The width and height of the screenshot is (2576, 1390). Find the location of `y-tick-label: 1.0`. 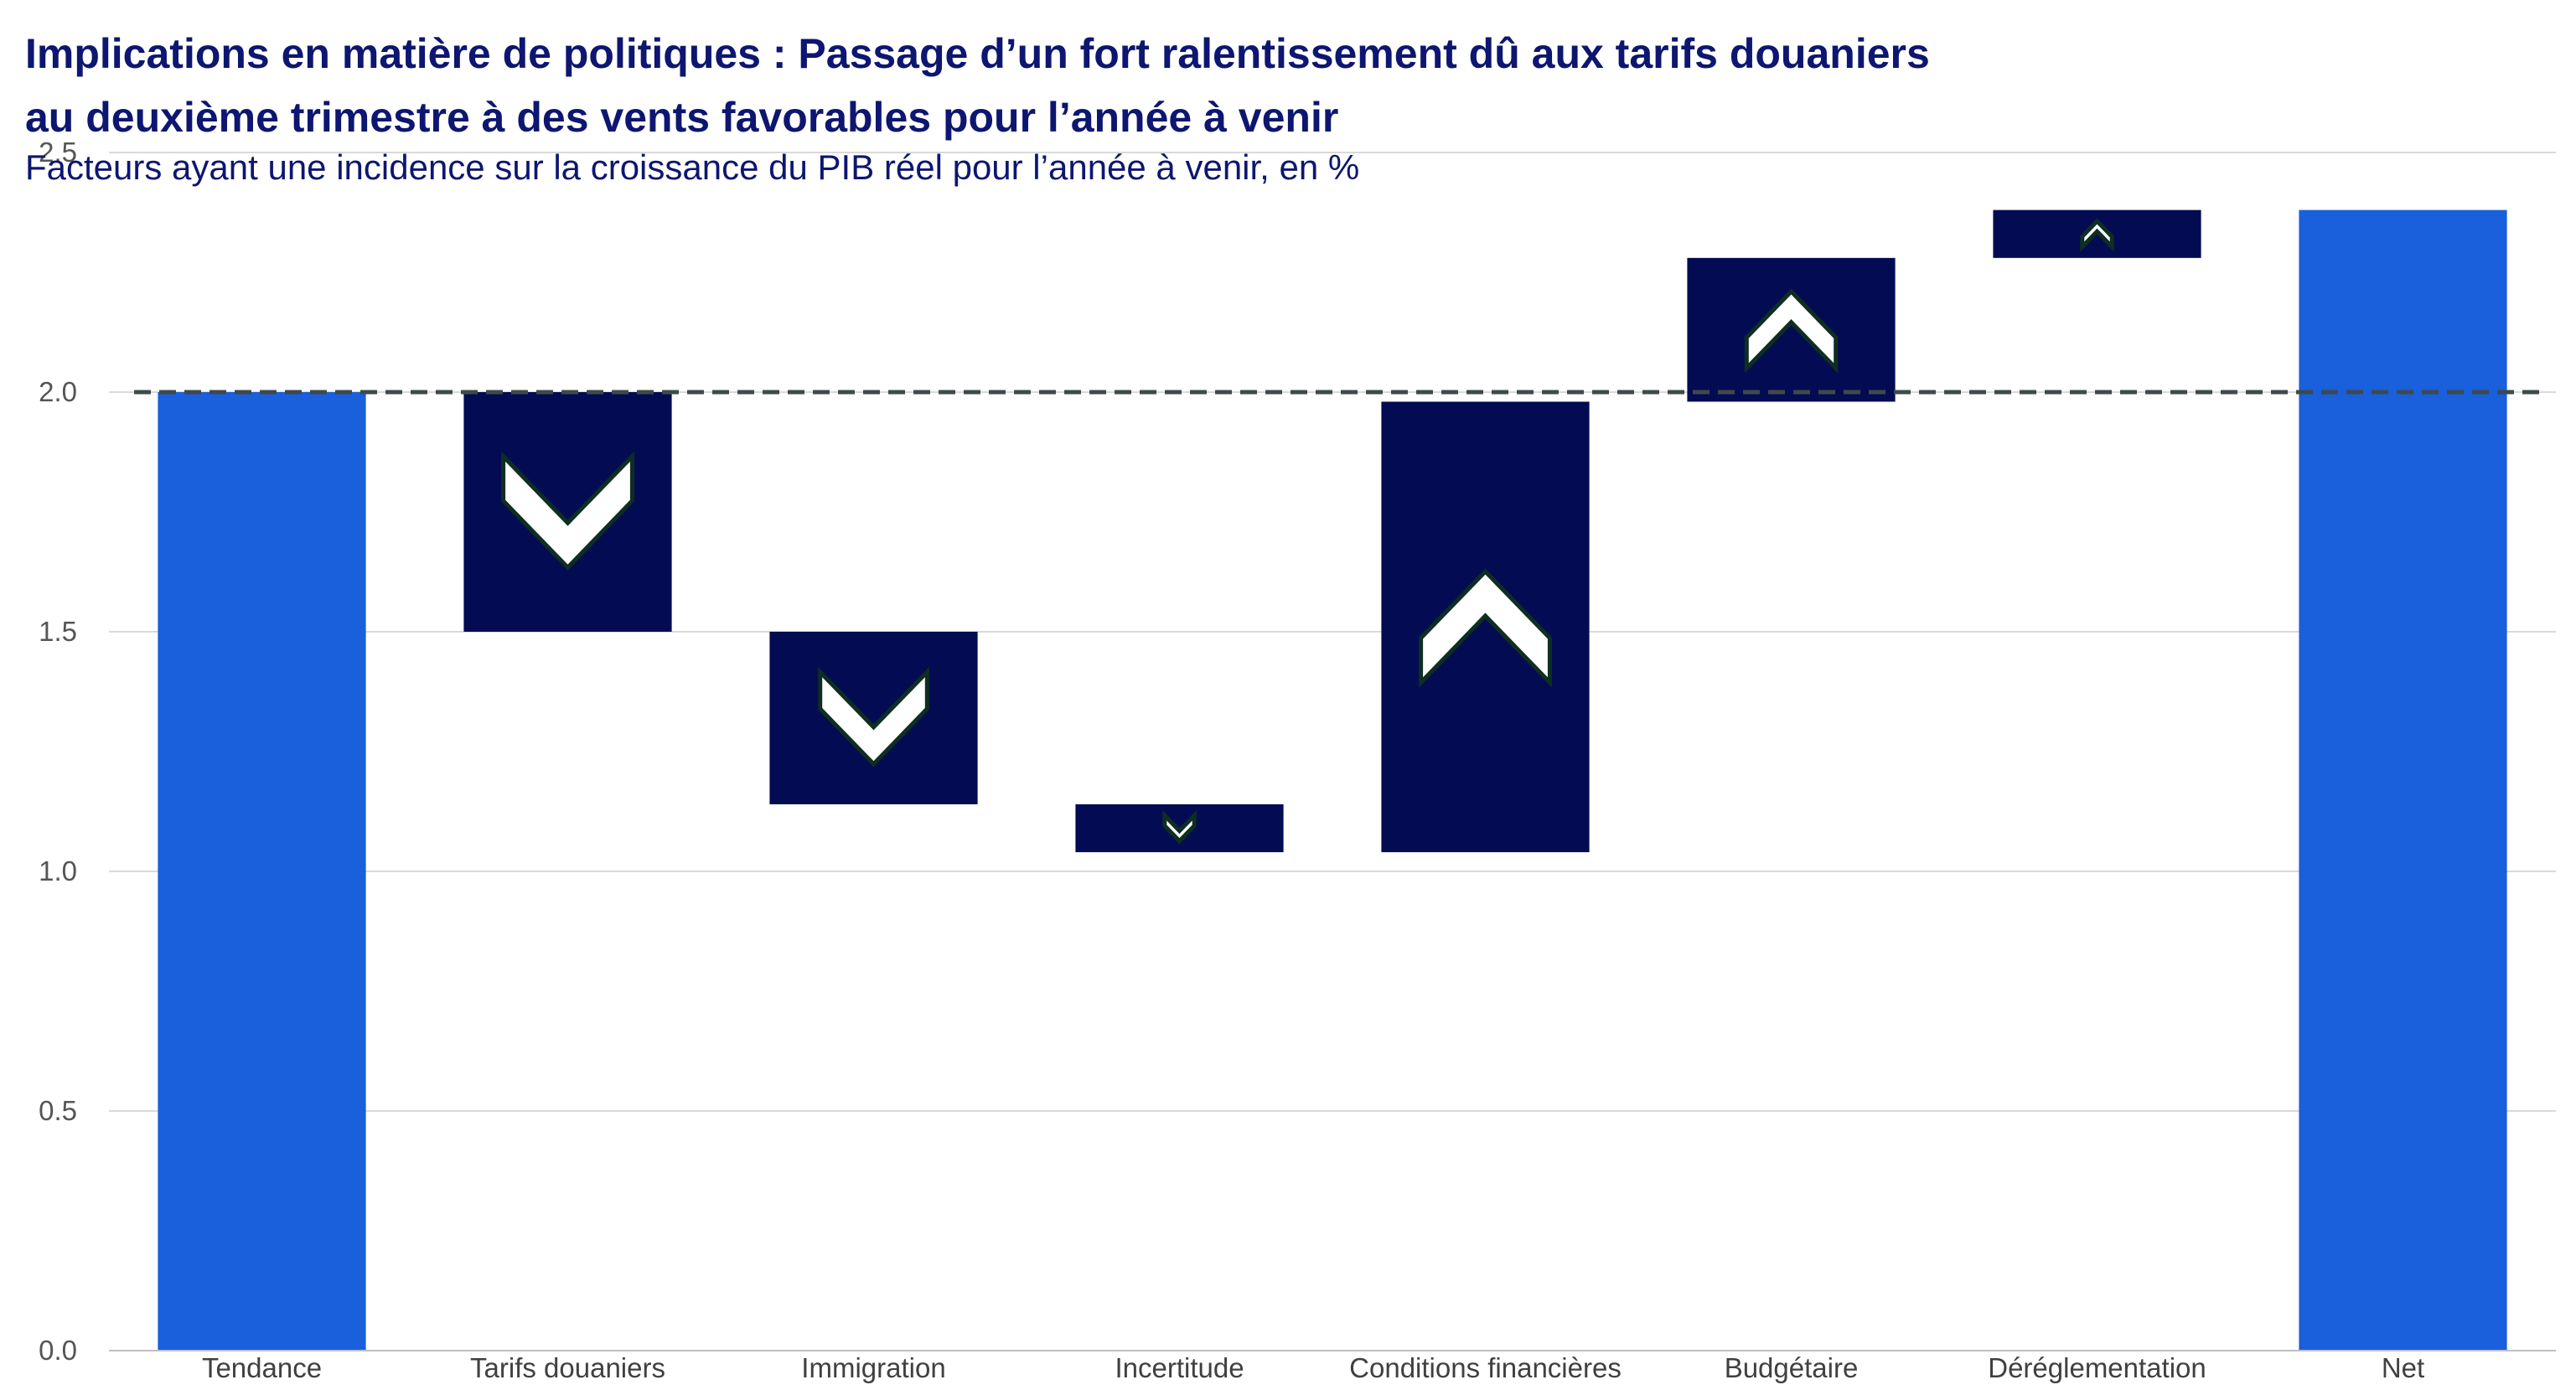

y-tick-label: 1.0 is located at coordinates (58, 870).